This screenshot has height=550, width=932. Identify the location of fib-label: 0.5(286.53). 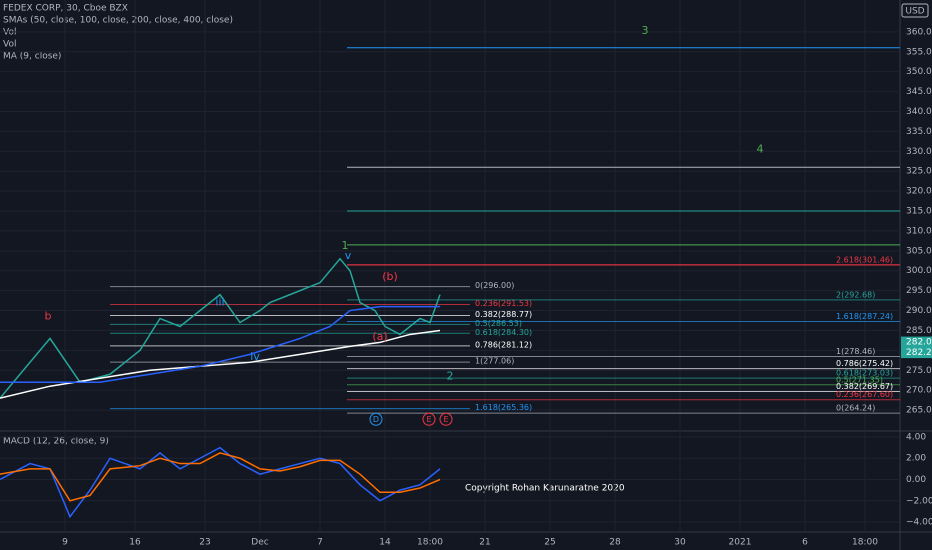
(498, 323).